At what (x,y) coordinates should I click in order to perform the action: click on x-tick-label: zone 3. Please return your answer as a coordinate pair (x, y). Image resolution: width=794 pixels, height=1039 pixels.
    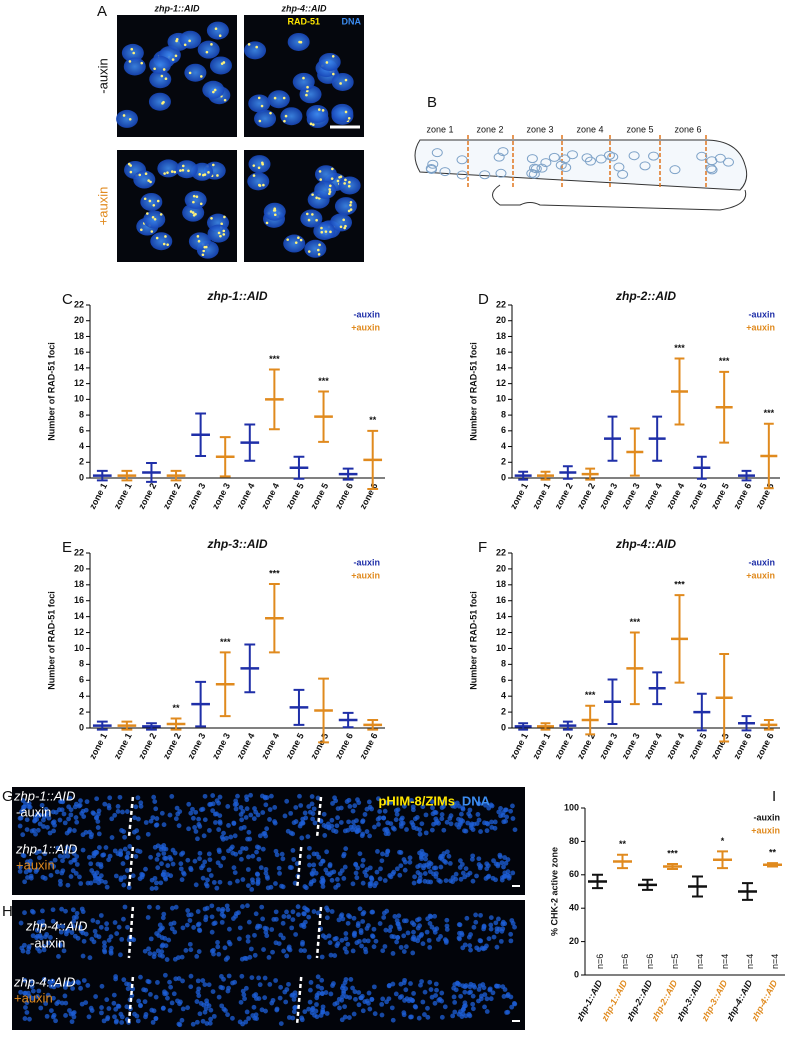
    Looking at the image, I should click on (631, 745).